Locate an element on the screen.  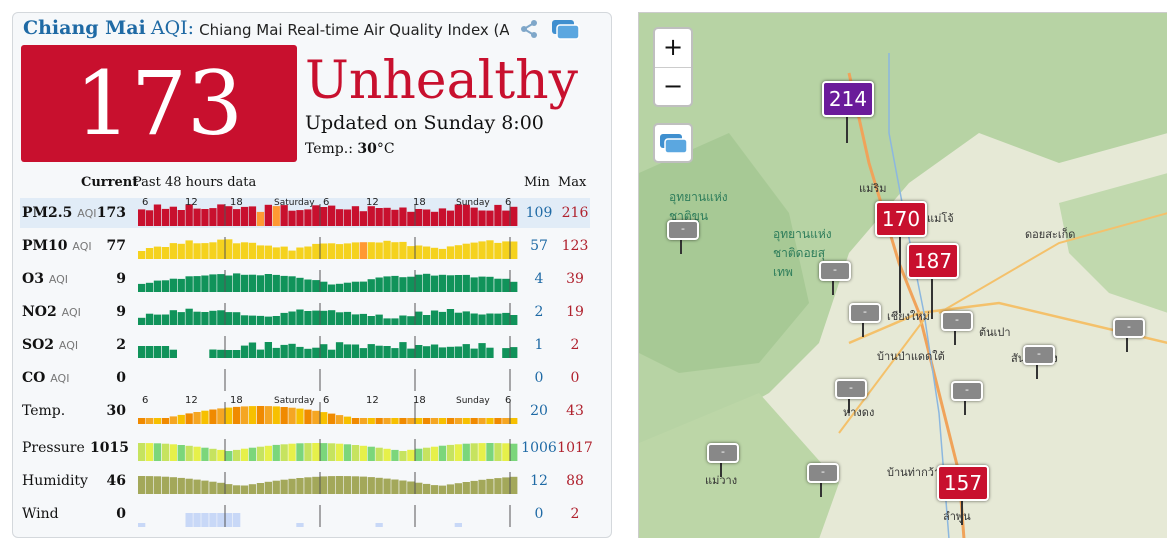
row-label: SO2 AQI is located at coordinates (50, 345).